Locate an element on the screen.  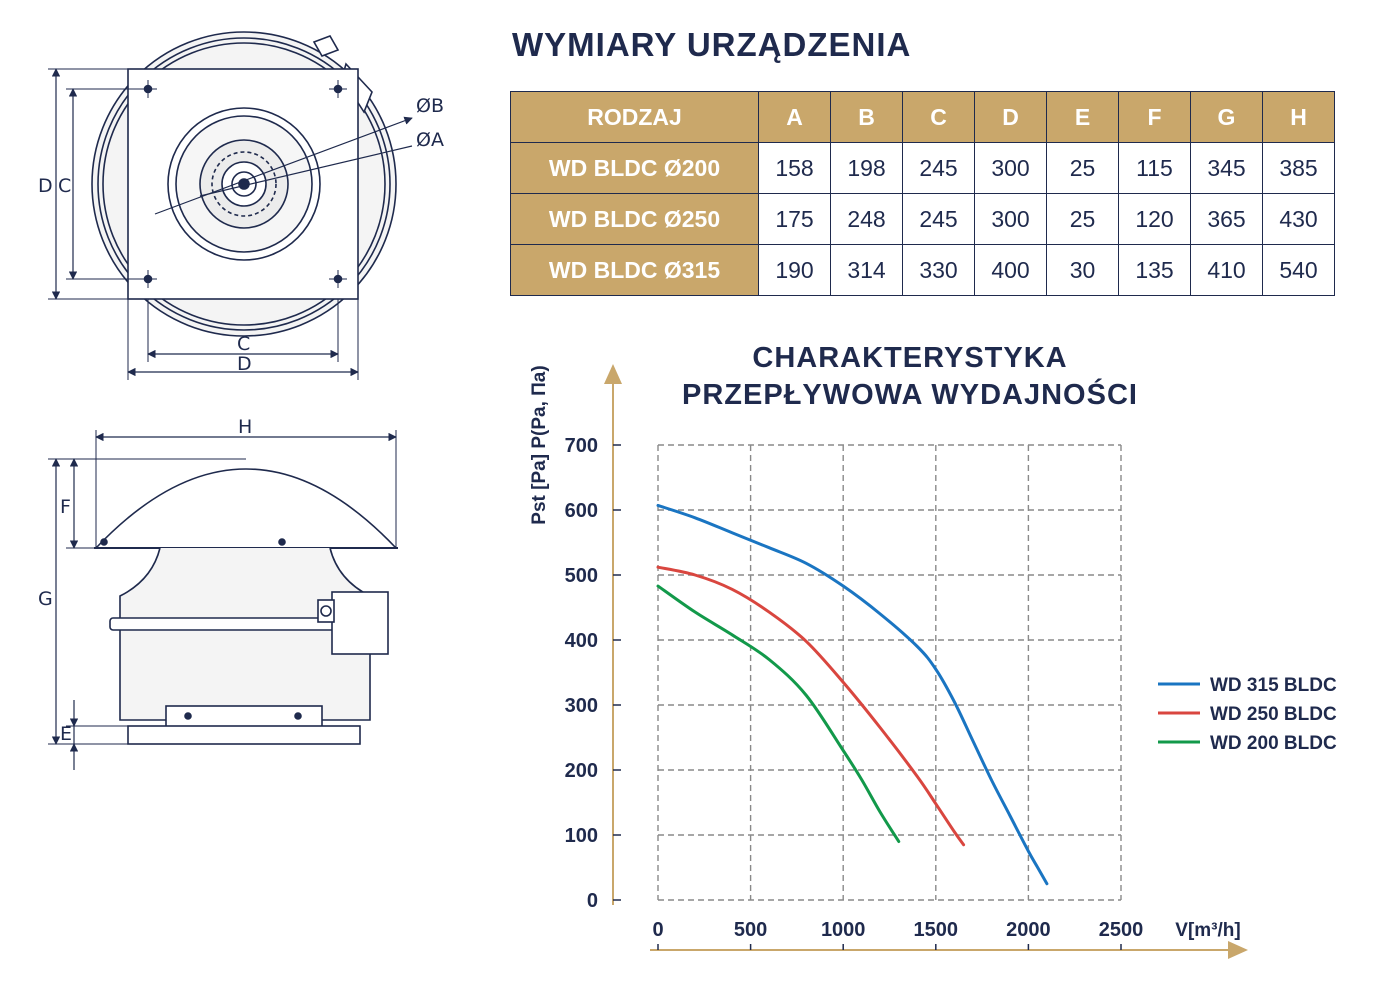
label-c-horizontal: C is located at coordinates (243, 344).